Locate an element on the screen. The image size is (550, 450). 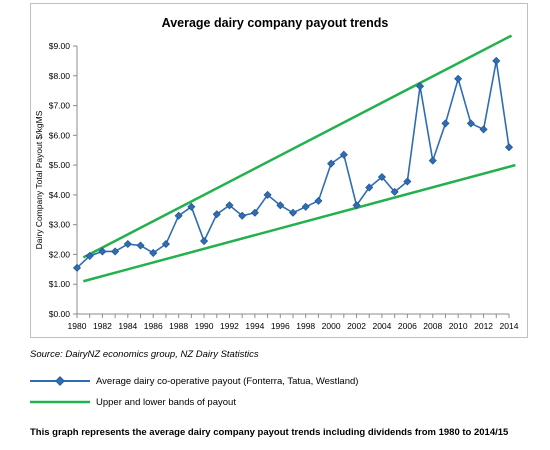
x-tick-label: 1984 is located at coordinates (127, 326).